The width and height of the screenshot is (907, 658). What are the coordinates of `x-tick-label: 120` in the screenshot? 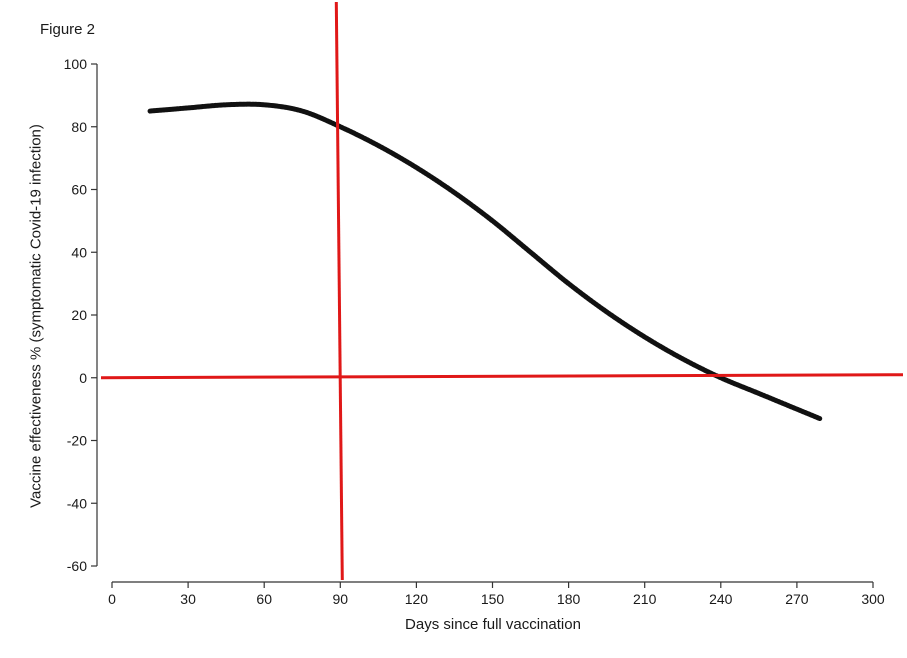 It's located at (417, 599).